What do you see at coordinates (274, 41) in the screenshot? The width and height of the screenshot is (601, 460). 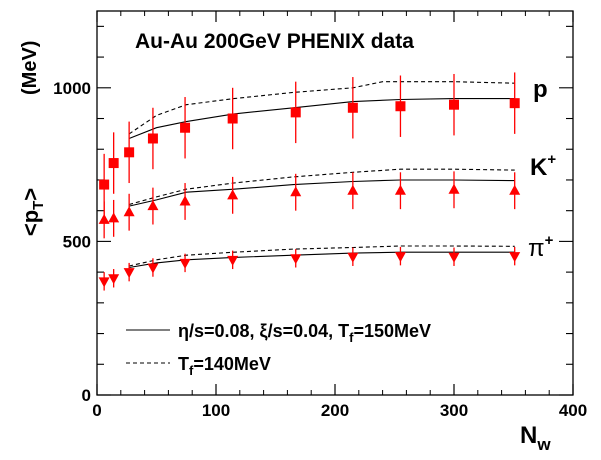 I see `chart-title: Au-Au 200GeV PHENIX data` at bounding box center [274, 41].